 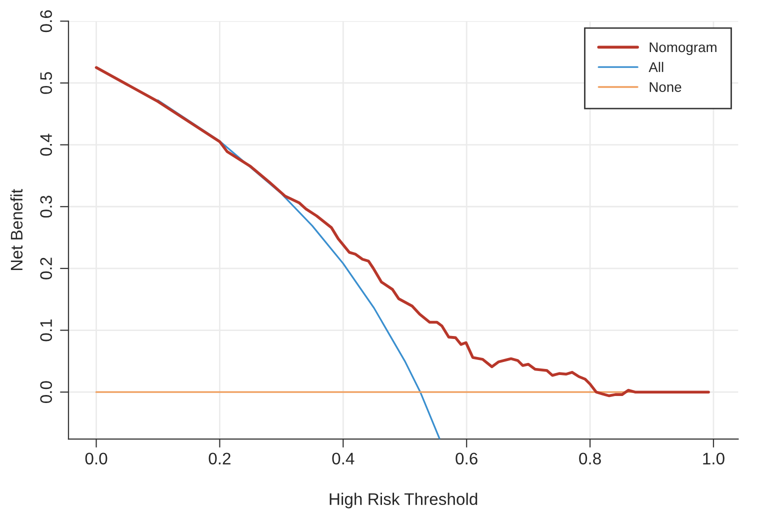 What do you see at coordinates (46, 145) in the screenshot?
I see `y-tick-label: 0.4` at bounding box center [46, 145].